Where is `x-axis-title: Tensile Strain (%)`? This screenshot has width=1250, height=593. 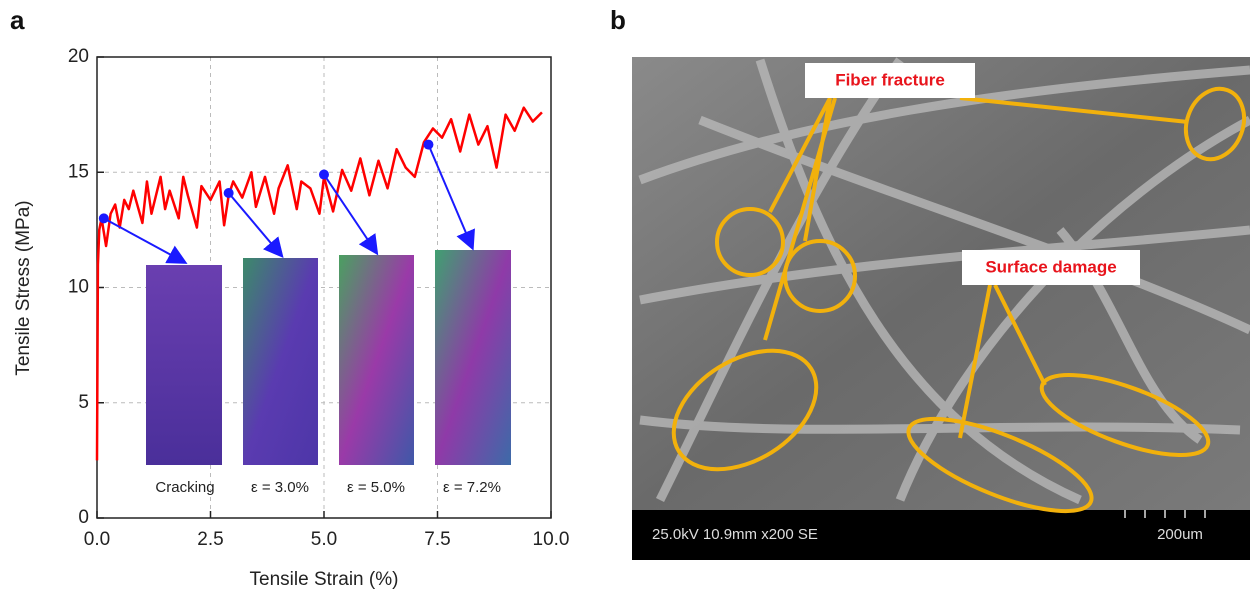
x-axis-title: Tensile Strain (%) is located at coordinates (324, 579).